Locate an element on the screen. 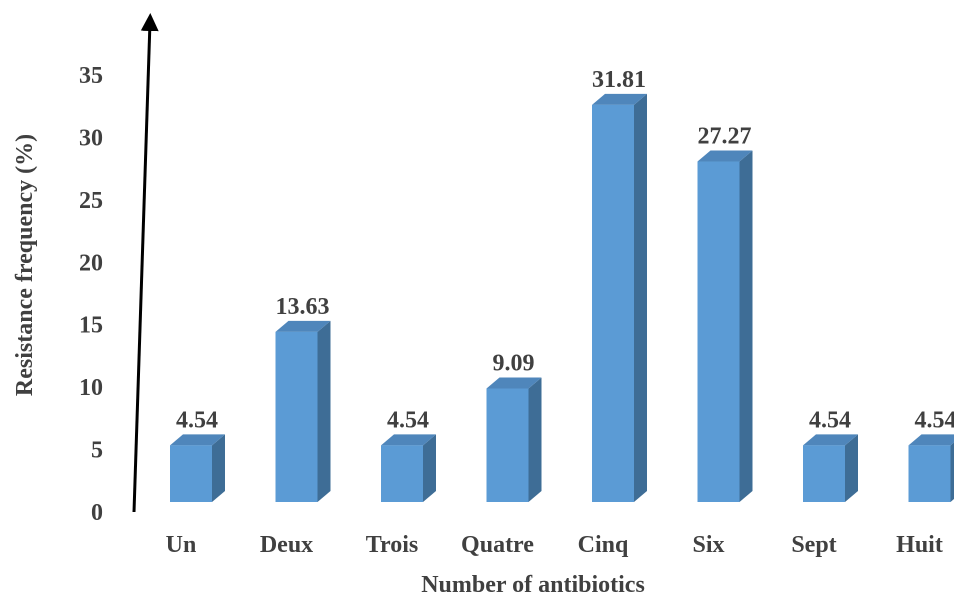  x-axis-category-labels: Un Deux Trois Quatre Cinq Six Sept Huit is located at coordinates (554, 545).